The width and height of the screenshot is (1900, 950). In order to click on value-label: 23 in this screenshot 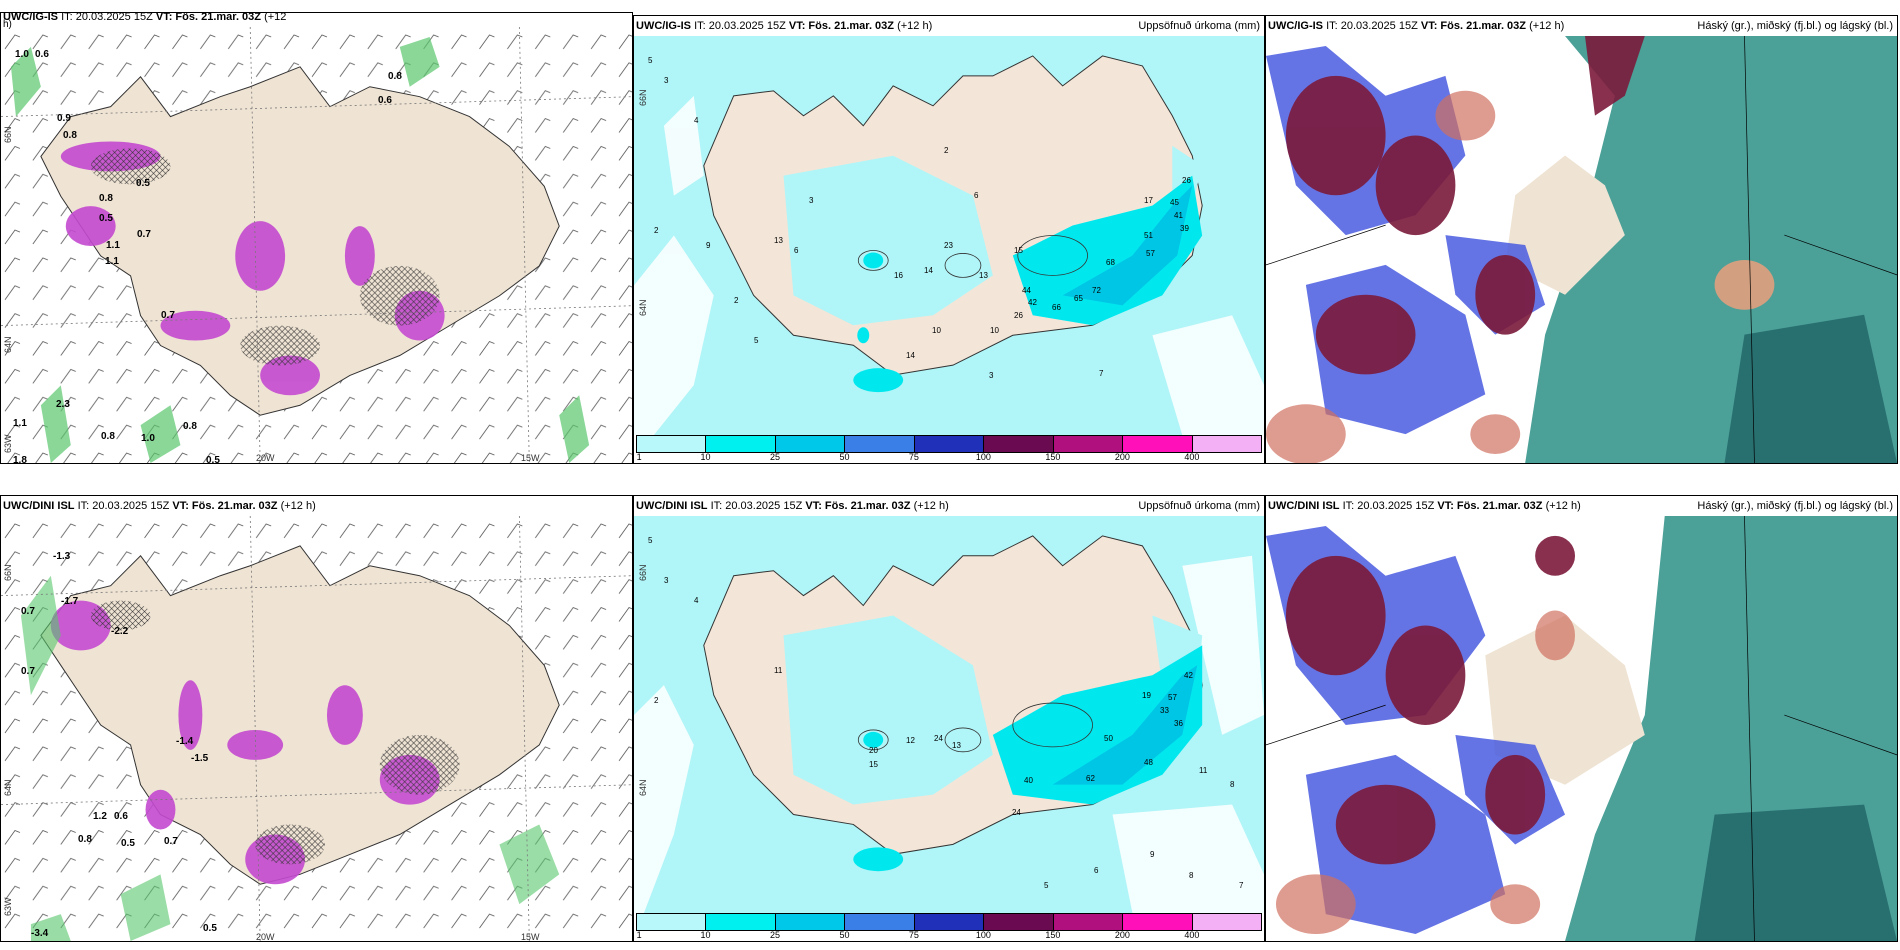, I will do `click(948, 245)`.